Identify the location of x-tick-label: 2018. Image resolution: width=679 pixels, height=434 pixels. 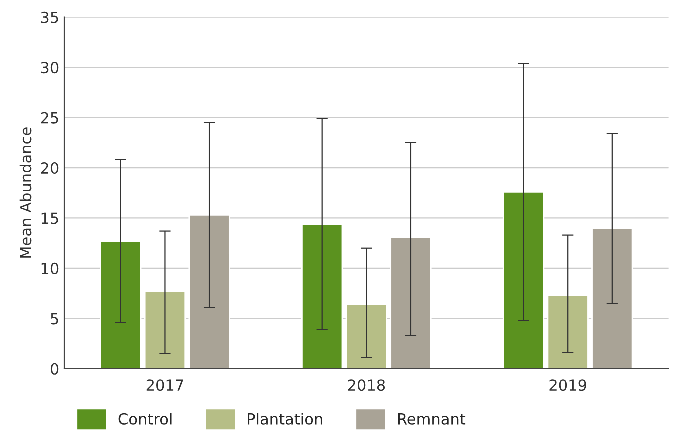
(367, 386).